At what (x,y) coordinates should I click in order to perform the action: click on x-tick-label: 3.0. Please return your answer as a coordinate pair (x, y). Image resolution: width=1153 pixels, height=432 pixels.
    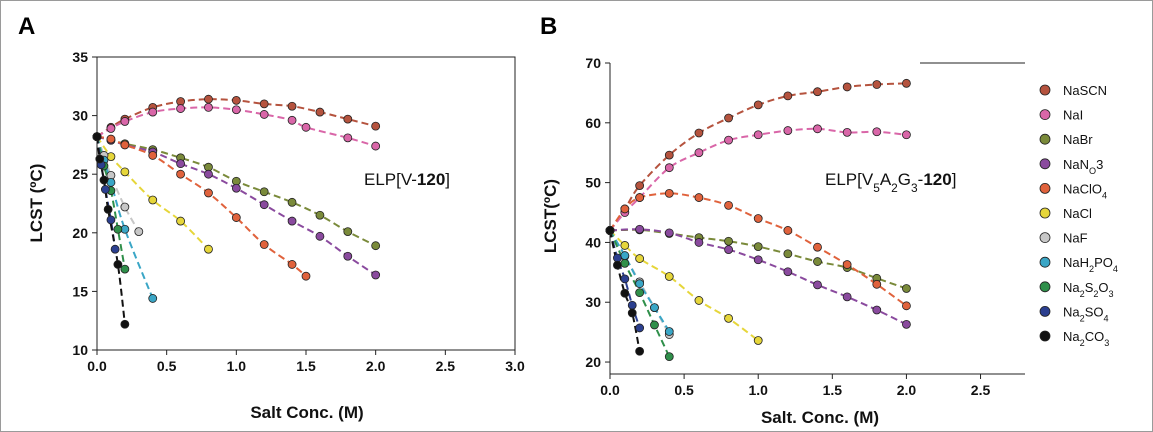
    Looking at the image, I should click on (515, 366).